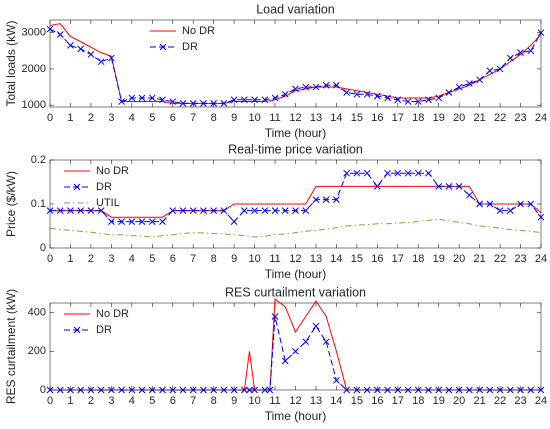 This screenshot has width=550, height=429. I want to click on x-tick-label: 11, so click(274, 118).